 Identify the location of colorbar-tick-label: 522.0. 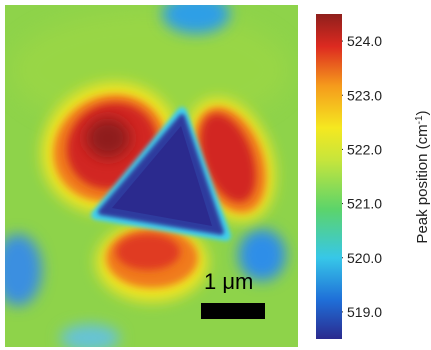
(364, 149).